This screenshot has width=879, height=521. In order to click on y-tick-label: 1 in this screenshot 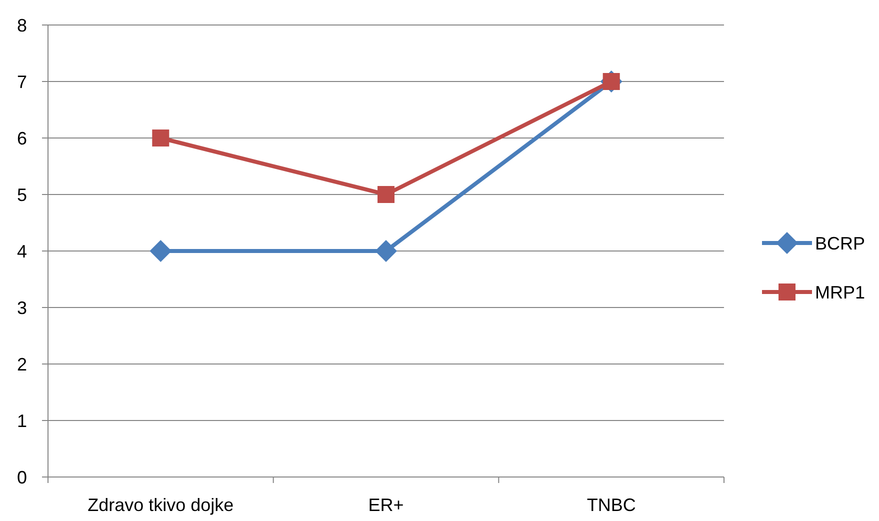, I will do `click(22, 420)`.